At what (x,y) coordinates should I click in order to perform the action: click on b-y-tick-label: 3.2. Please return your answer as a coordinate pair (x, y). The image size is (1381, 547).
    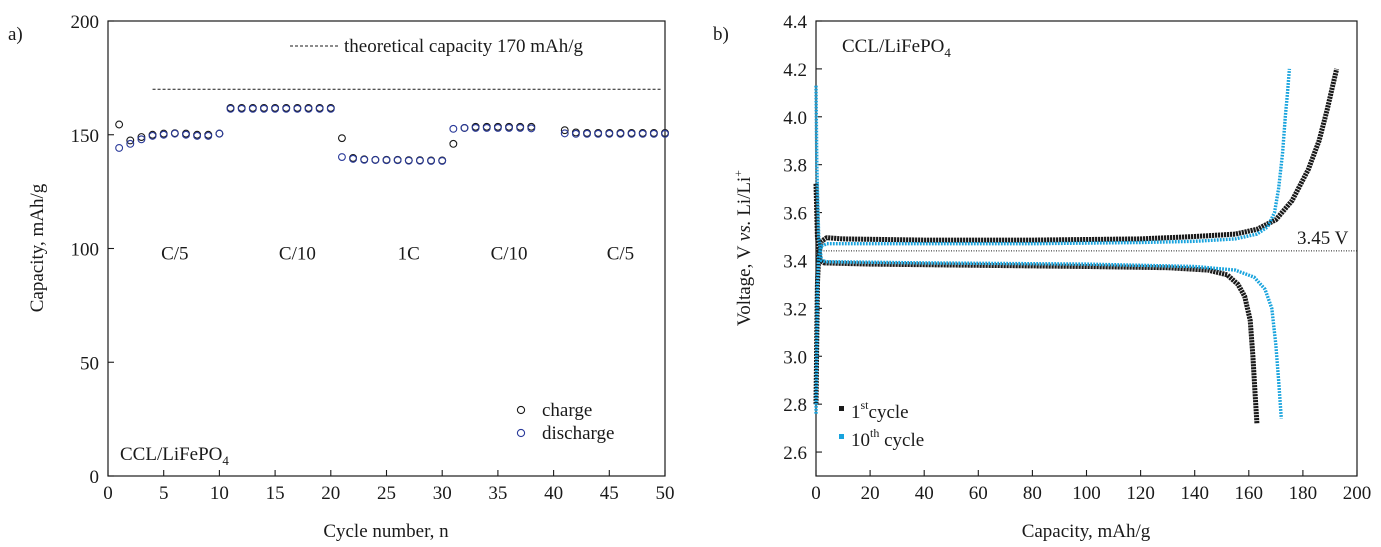
    Looking at the image, I should click on (795, 309).